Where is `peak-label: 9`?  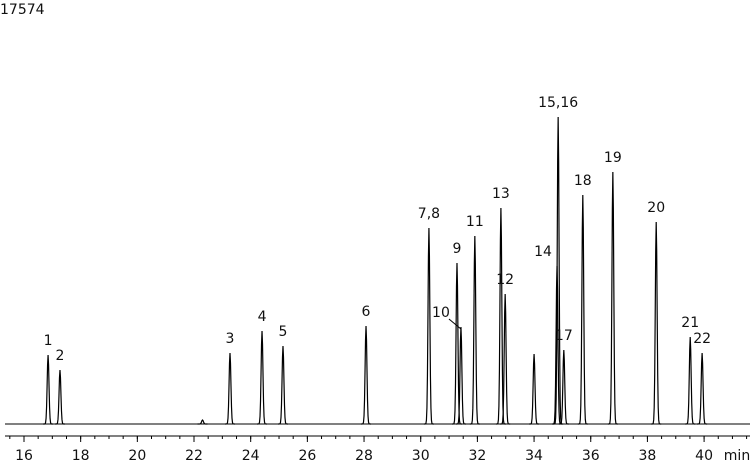
peak-label: 9 is located at coordinates (457, 249).